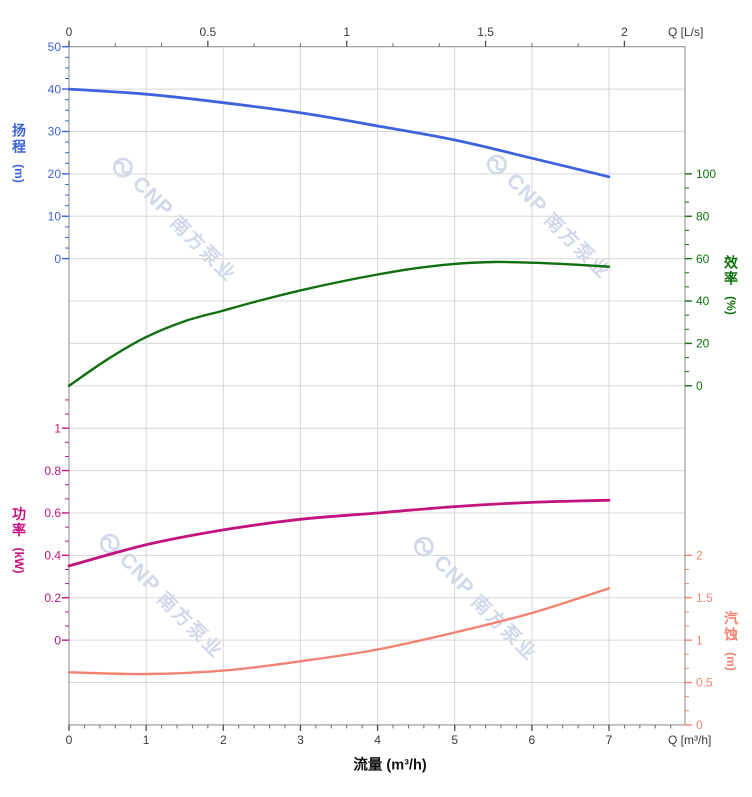 Image resolution: width=752 pixels, height=797 pixels. Describe the element at coordinates (703, 259) in the screenshot. I see `eff-tick-label: 60` at that location.